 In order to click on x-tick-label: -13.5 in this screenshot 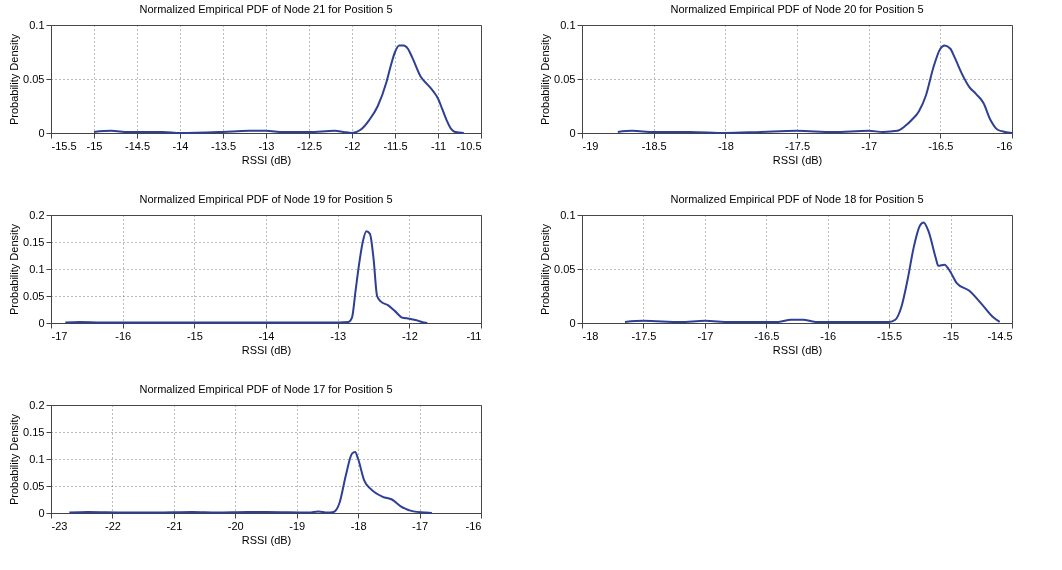, I will do `click(223, 145)`.